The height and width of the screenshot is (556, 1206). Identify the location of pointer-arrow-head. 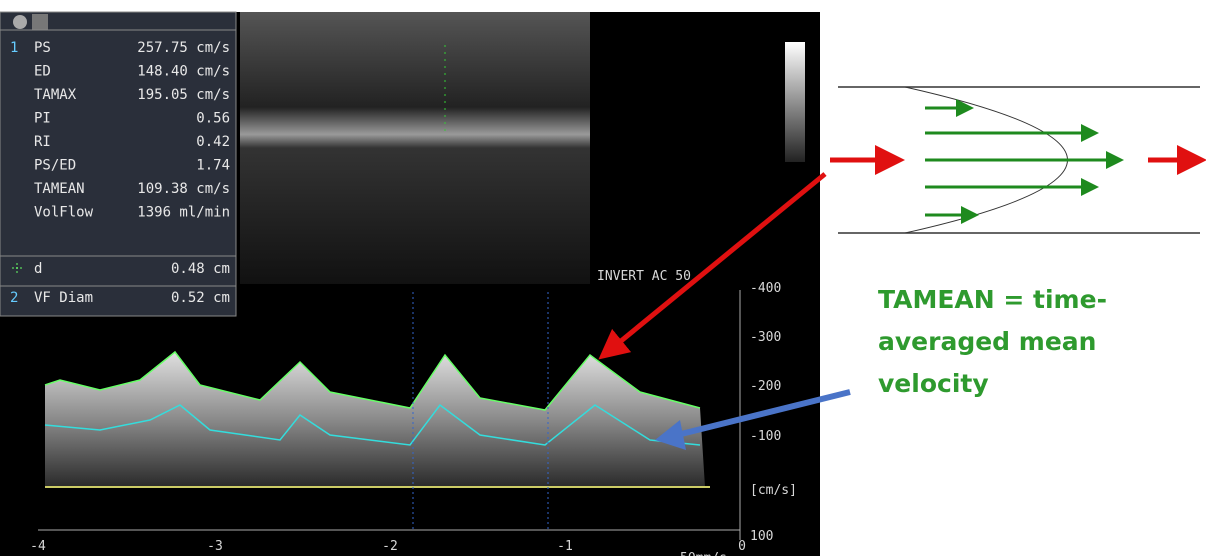
(670, 435).